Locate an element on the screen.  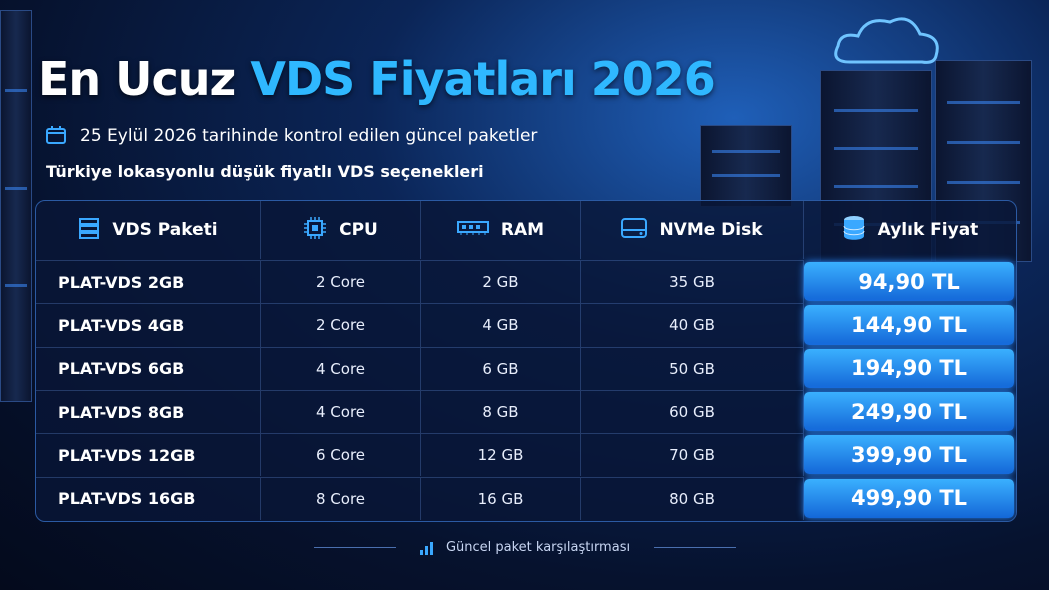
price-cell: 499,90 TL is located at coordinates (909, 498).